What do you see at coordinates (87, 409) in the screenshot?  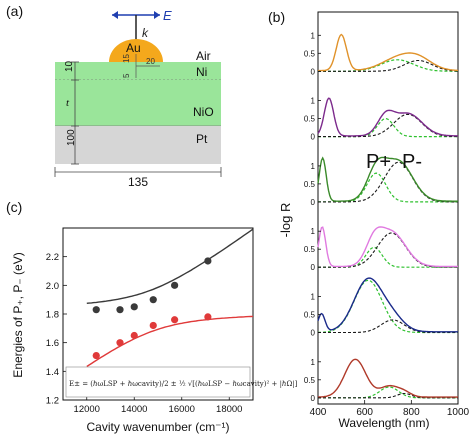 I see `anticrossing-xtick-label: 12000` at bounding box center [87, 409].